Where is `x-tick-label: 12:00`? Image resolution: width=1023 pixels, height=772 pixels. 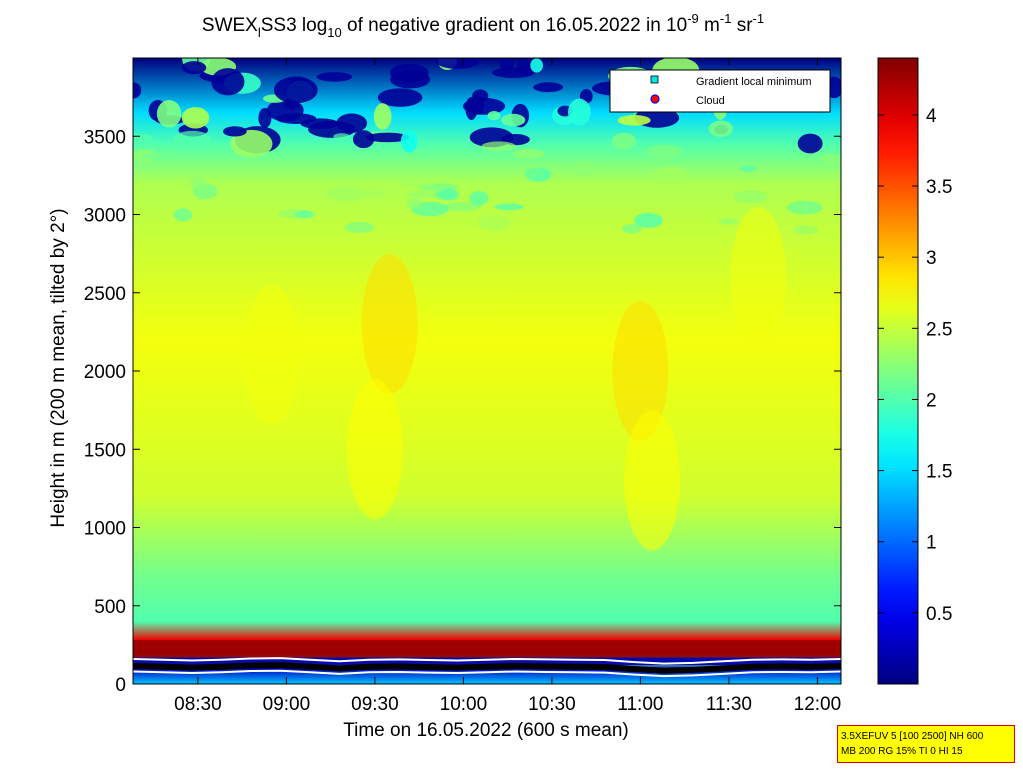
x-tick-label: 12:00 is located at coordinates (818, 704).